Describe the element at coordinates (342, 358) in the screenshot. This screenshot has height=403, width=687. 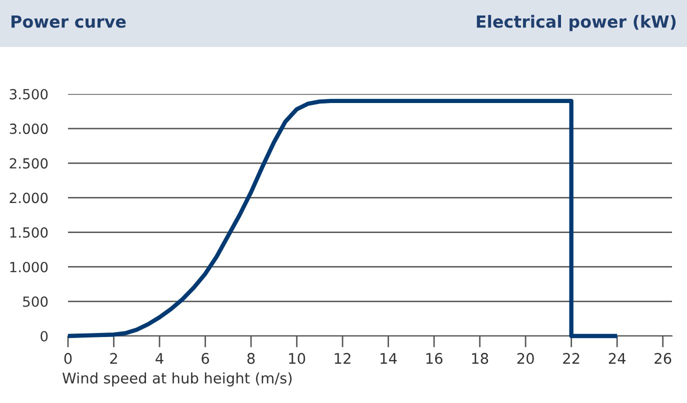
I see `x-tick-label: 12` at that location.